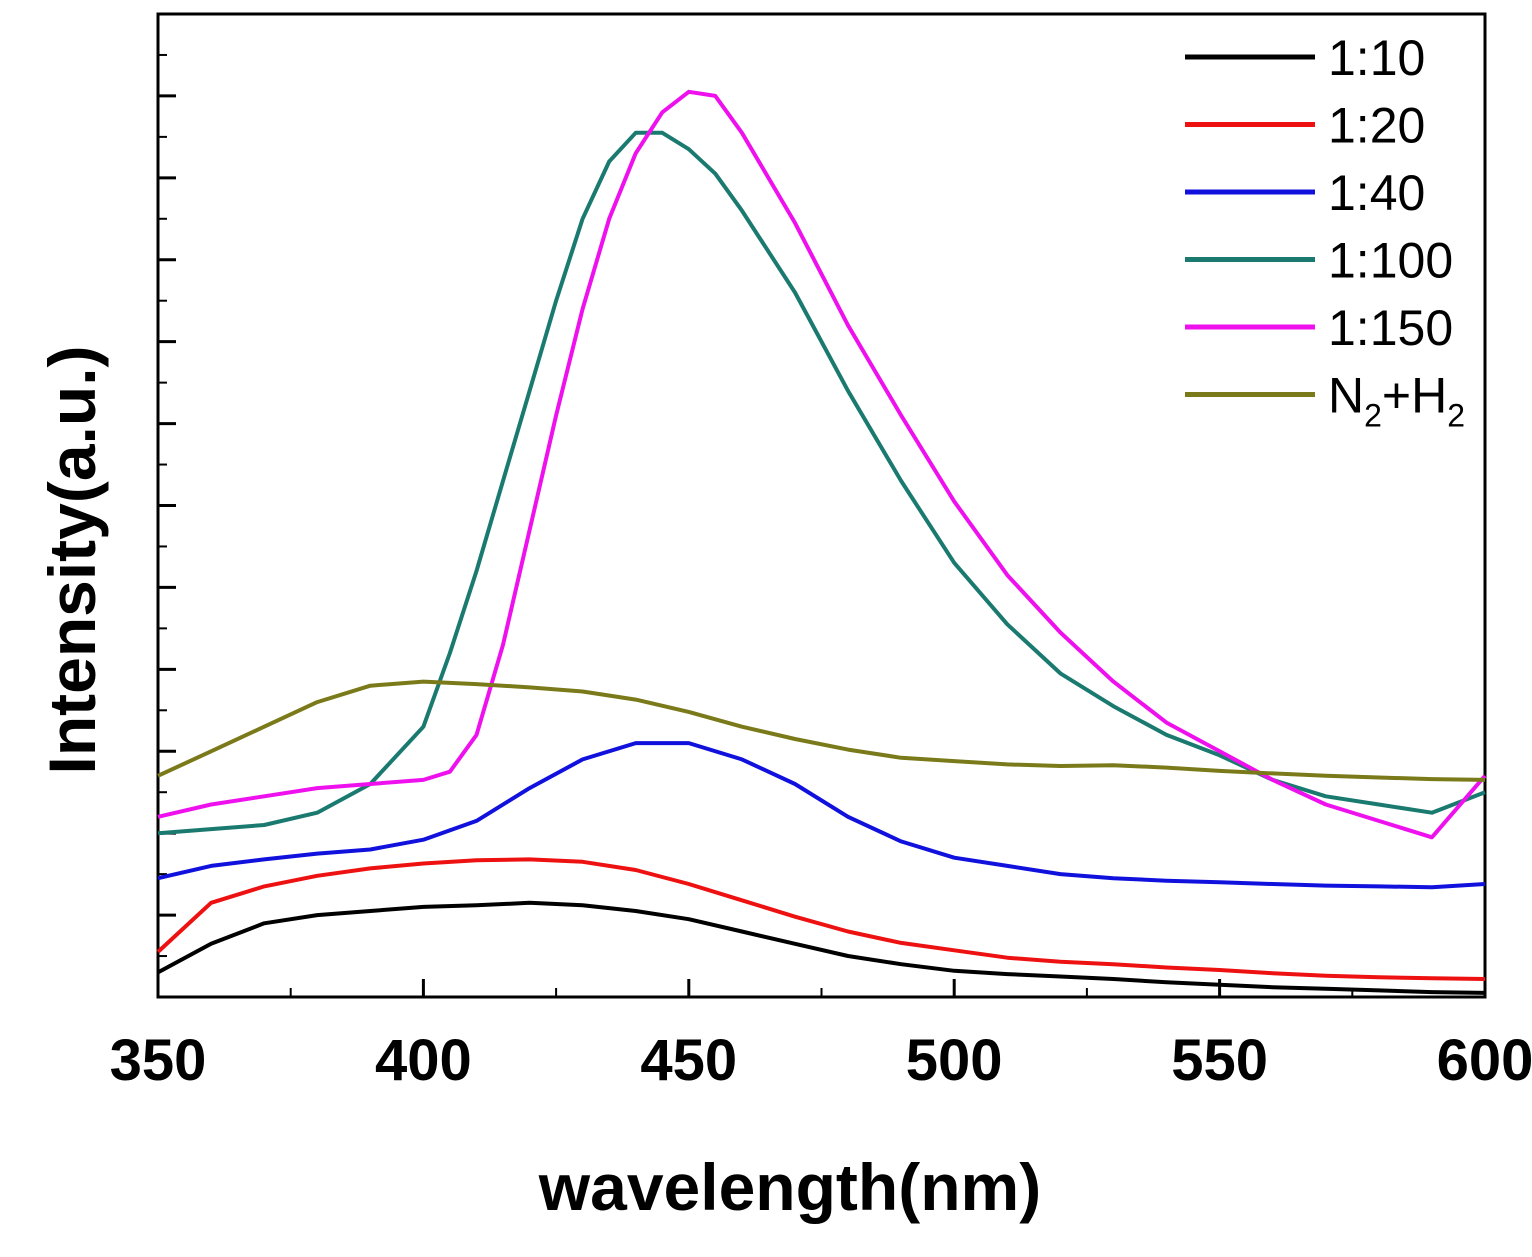  Describe the element at coordinates (821, 1036) in the screenshot. I see `x-axis-ticks: 350 400 450 500 550 600` at that location.